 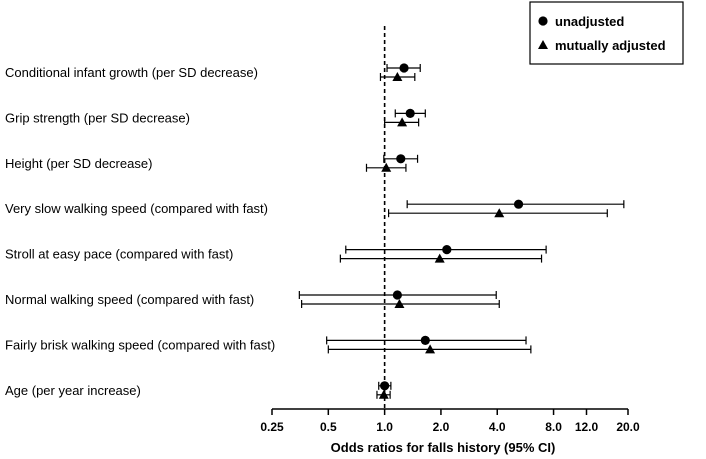 What do you see at coordinates (543, 44) in the screenshot?
I see `legend-triangle-icon` at bounding box center [543, 44].